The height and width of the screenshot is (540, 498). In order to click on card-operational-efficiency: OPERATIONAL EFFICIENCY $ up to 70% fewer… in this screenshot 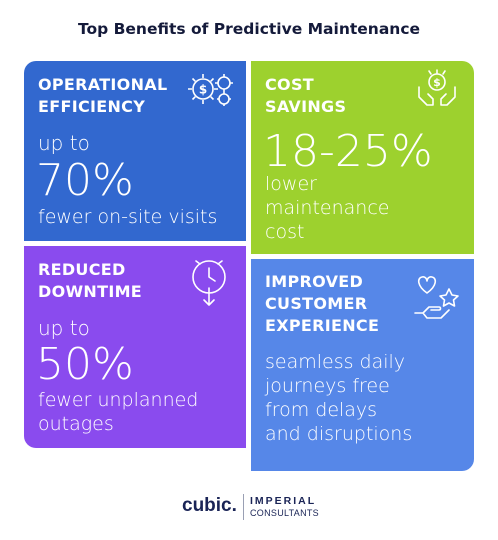, I will do `click(135, 151)`.